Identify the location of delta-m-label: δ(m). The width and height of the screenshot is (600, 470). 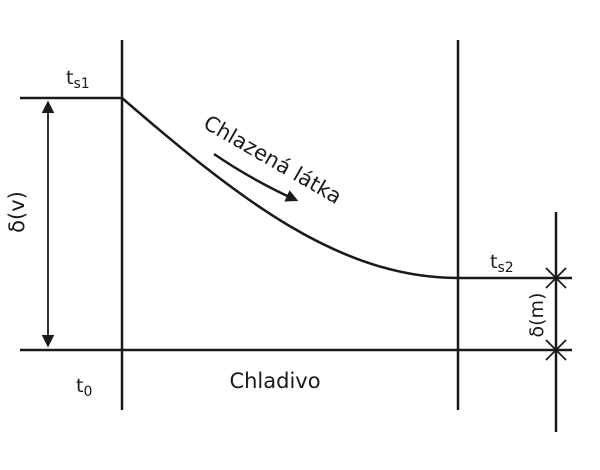
(537, 315).